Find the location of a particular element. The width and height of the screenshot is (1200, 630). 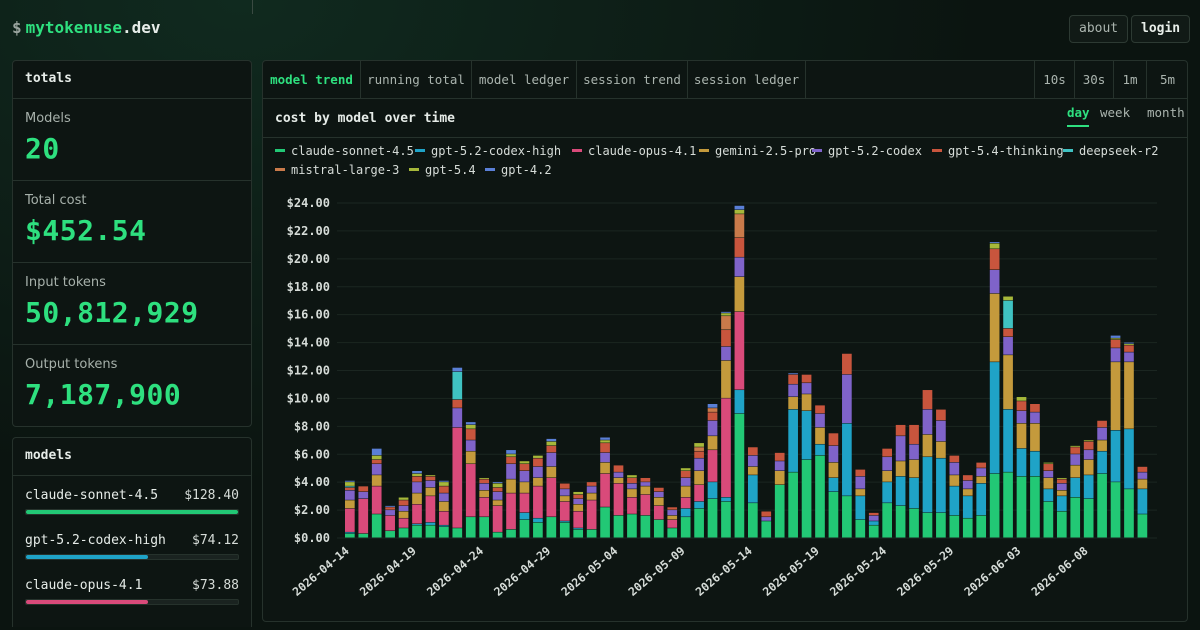

x-tick-label: 2026-05-04 is located at coordinates (589, 571).